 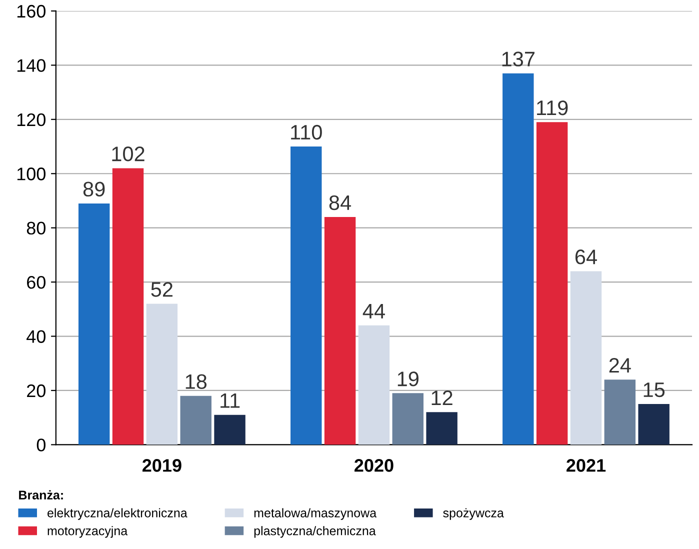 What do you see at coordinates (374, 465) in the screenshot?
I see `x-tick-label: 2020` at bounding box center [374, 465].